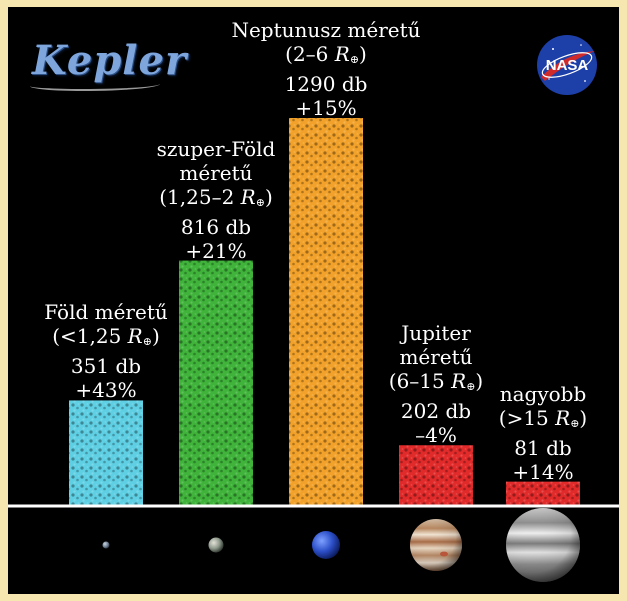  I want to click on bar-change: +21%, so click(216, 250).